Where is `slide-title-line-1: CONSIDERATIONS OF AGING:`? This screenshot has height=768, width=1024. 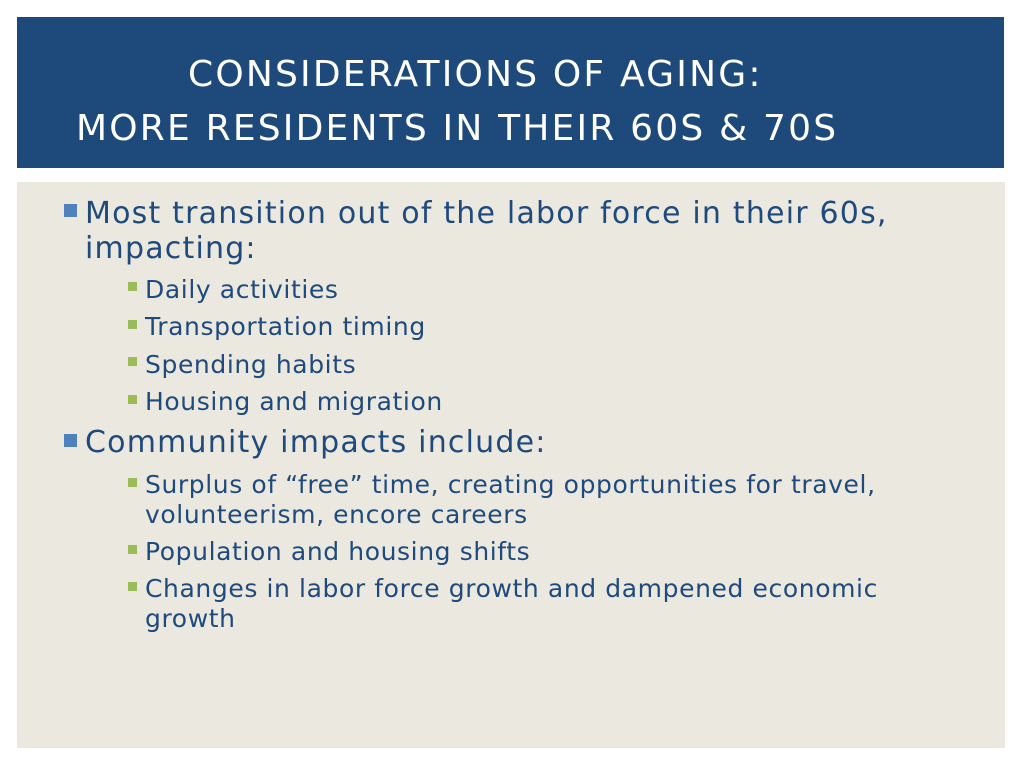 slide-title-line-1: CONSIDERATIONS OF AGING: is located at coordinates (475, 74).